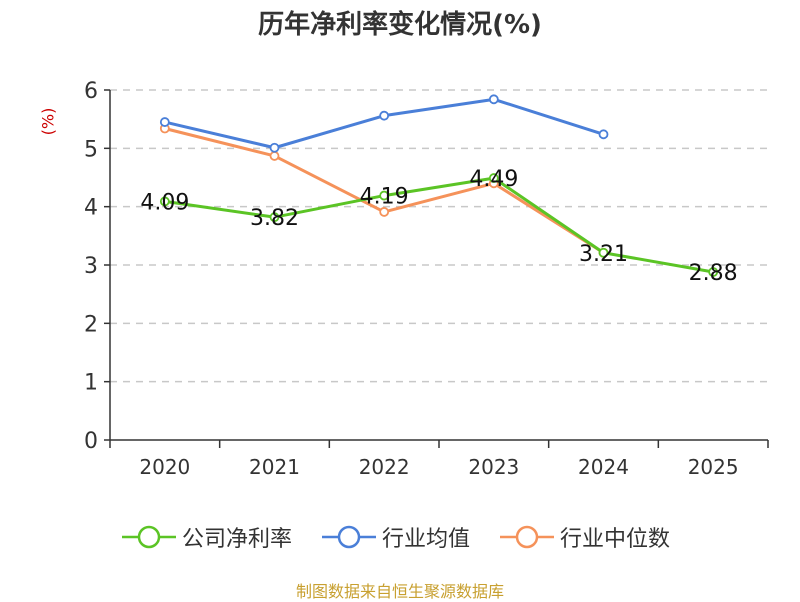 The width and height of the screenshot is (800, 602). Describe the element at coordinates (164, 122) in the screenshot. I see `series-1-point-2020` at that location.